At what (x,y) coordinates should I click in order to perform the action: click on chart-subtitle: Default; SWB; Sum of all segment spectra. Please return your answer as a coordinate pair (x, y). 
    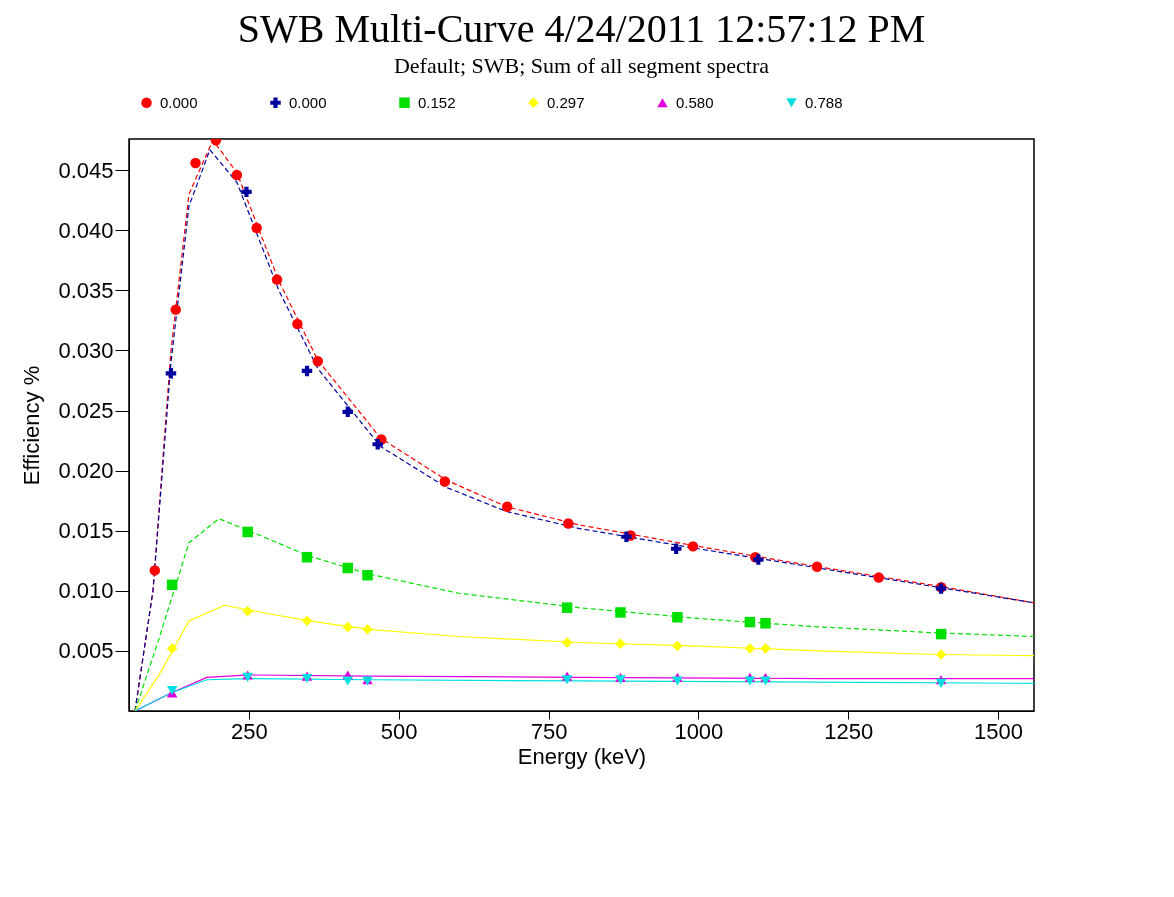
    Looking at the image, I should click on (581, 65).